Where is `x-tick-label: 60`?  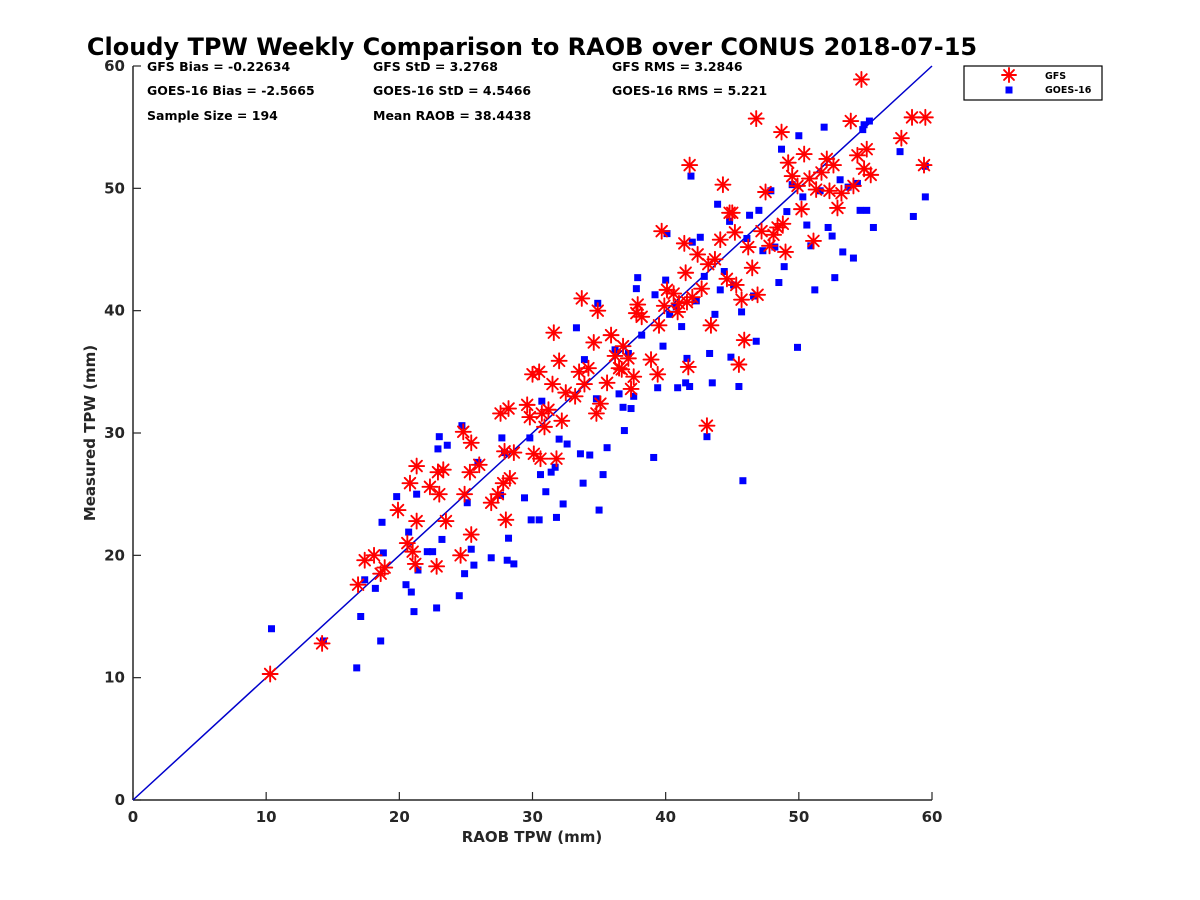
x-tick-label: 60 is located at coordinates (932, 817).